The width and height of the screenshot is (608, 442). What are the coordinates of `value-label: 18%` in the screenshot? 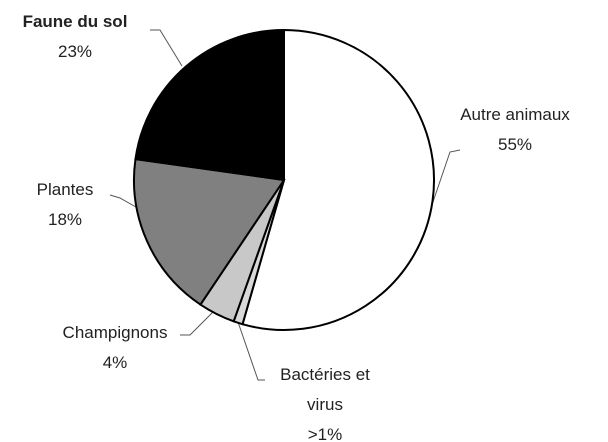 It's located at (65, 219).